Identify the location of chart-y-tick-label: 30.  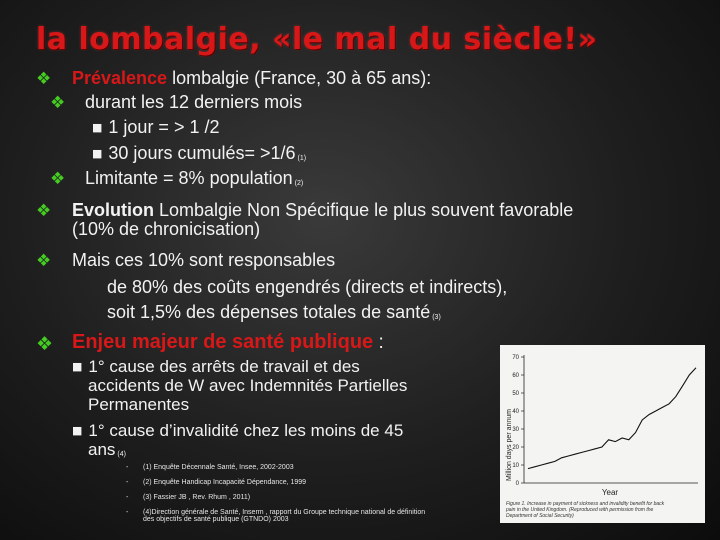
(515, 430).